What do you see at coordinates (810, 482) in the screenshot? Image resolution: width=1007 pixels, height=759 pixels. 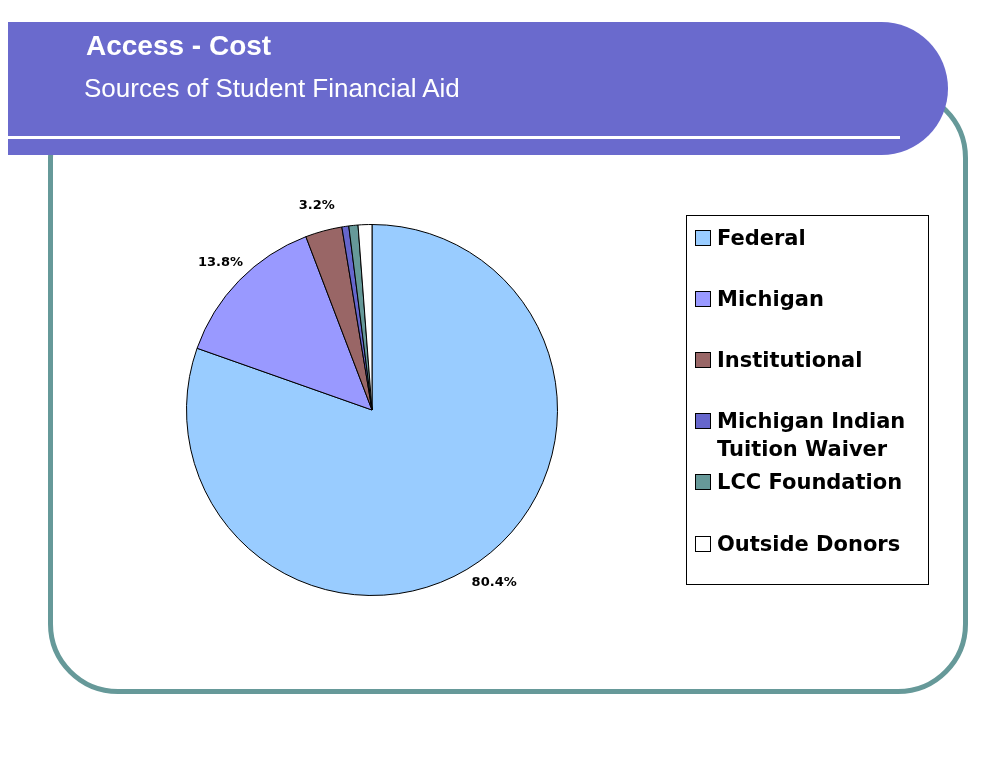 I see `legend-label: LCC Foundation` at bounding box center [810, 482].